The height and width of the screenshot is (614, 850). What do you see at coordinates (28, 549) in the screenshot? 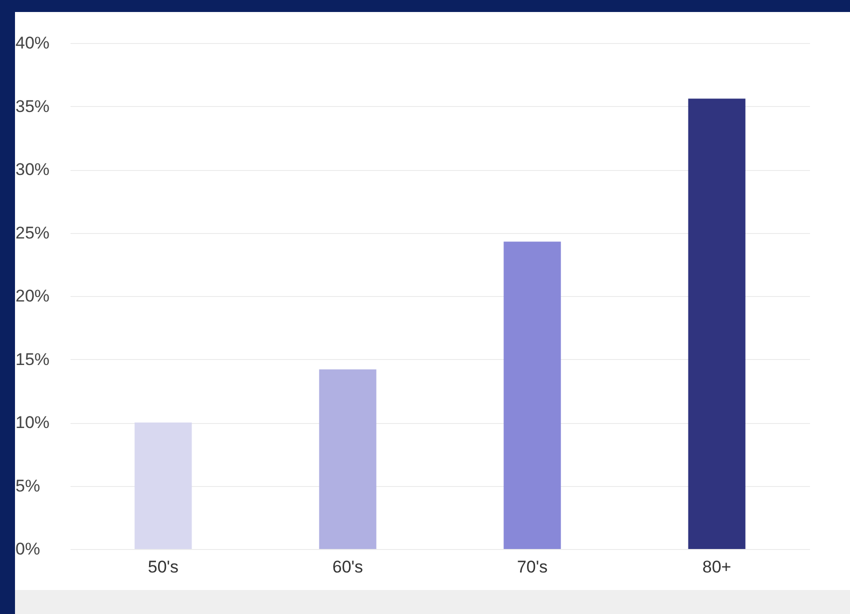
I see `y-tick-label: 0%` at bounding box center [28, 549].